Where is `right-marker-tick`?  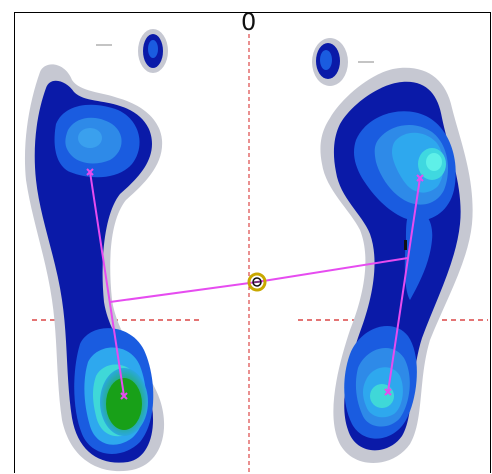
right-marker-tick is located at coordinates (405, 245).